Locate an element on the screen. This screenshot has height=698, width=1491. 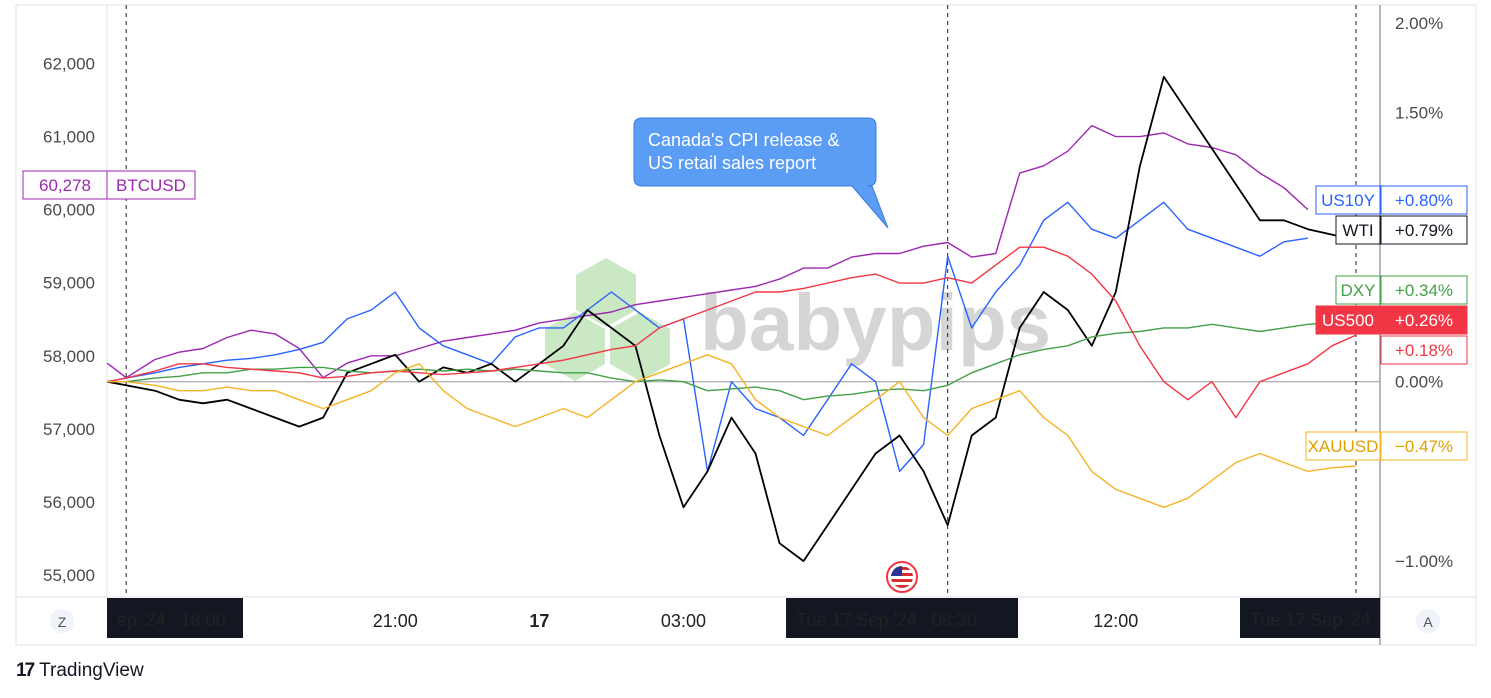
annotation-line-1: Canada's CPI release & is located at coordinates (744, 140).